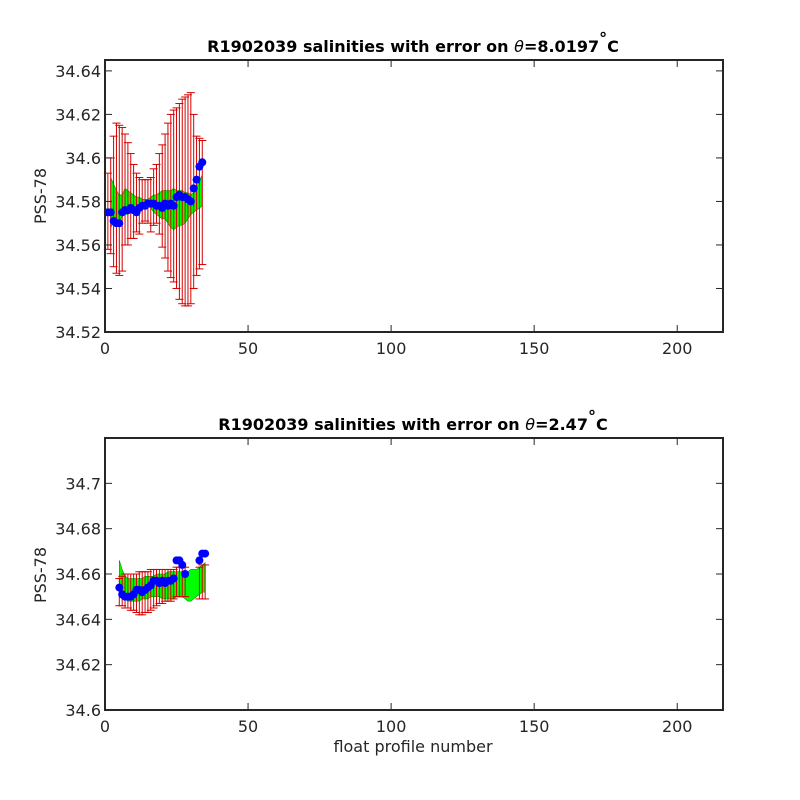  I want to click on y-tick-label: 34.58, so click(78, 201).